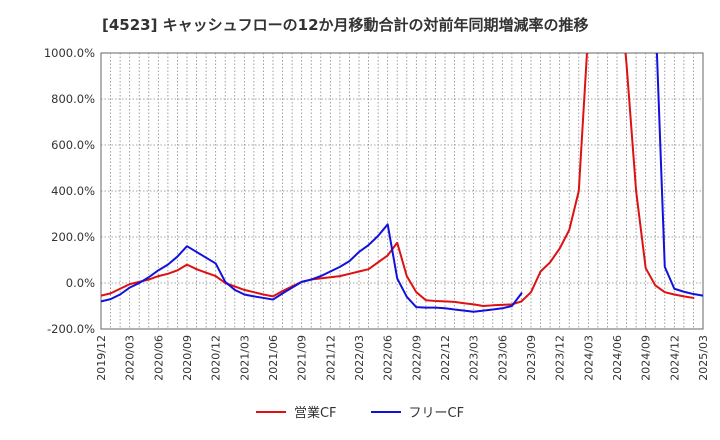 The height and width of the screenshot is (440, 720). Describe the element at coordinates (73, 237) in the screenshot. I see `y-tick-label: 200.0%` at that location.